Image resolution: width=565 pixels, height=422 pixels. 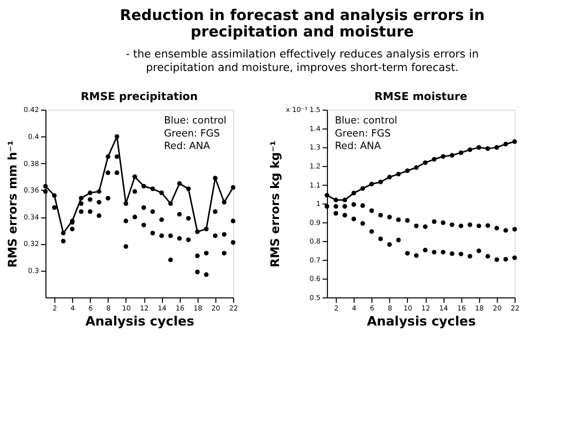 I want to click on annotation: Green: FGS, so click(x=192, y=134).